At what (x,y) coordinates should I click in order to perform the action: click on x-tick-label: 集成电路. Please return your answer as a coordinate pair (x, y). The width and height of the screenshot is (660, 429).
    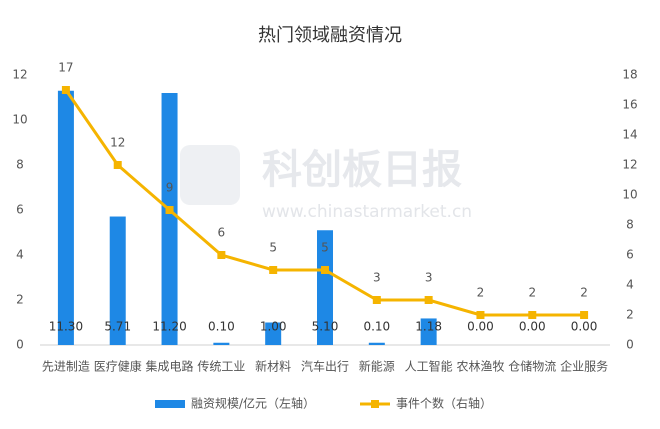
    Looking at the image, I should click on (170, 366).